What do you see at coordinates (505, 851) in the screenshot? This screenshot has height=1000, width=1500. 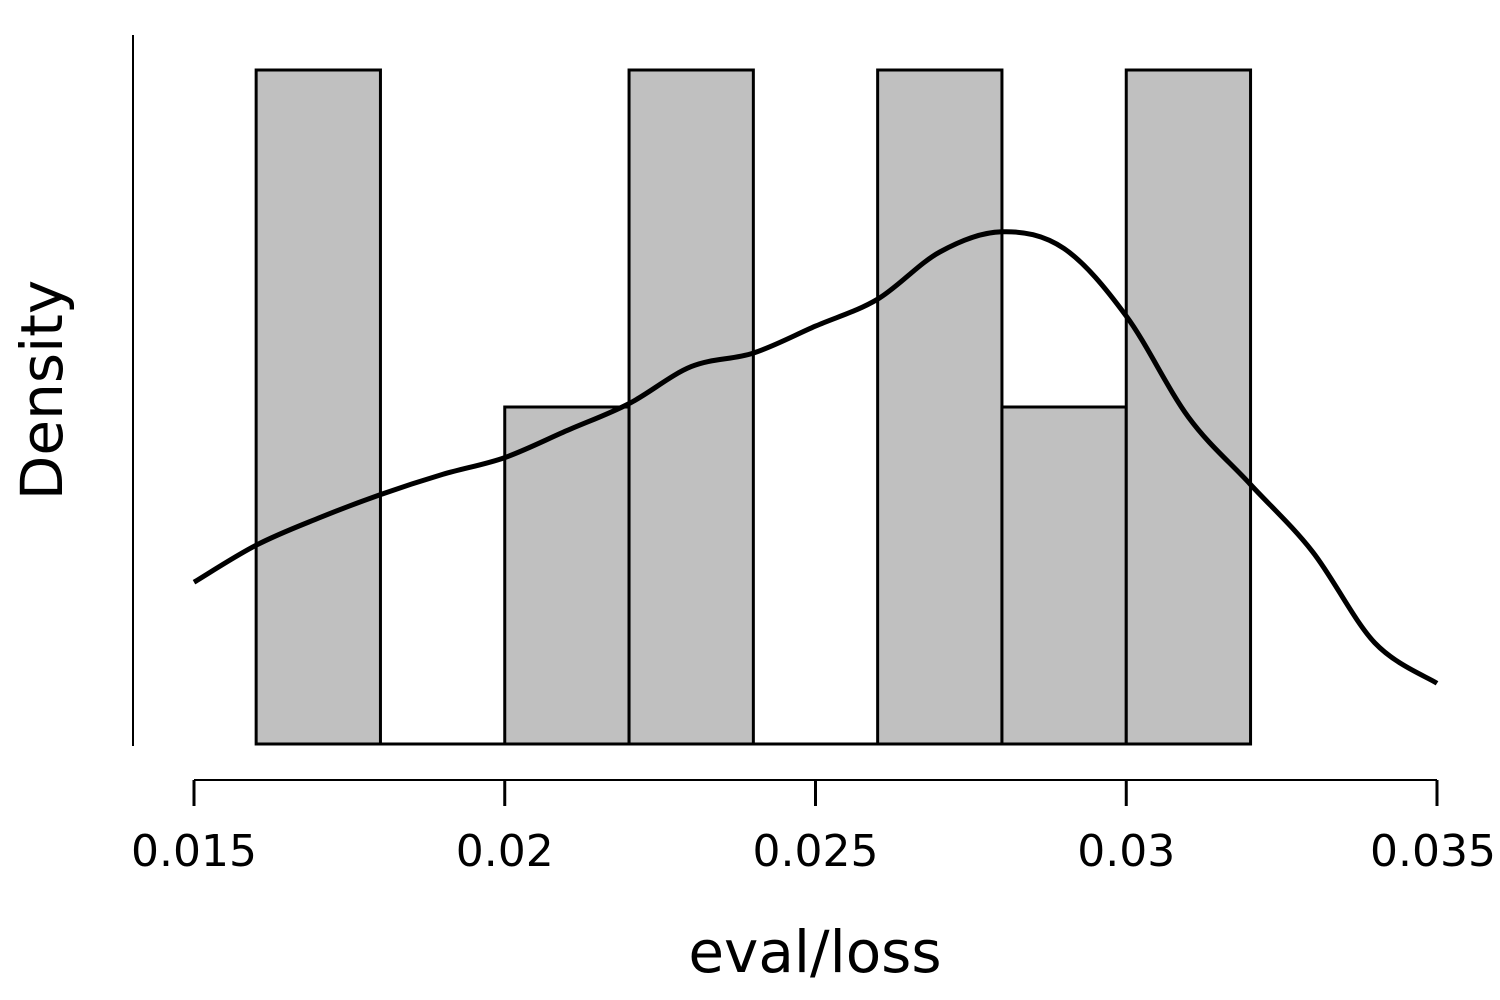 I see `x-tick-label: 0.02` at bounding box center [505, 851].